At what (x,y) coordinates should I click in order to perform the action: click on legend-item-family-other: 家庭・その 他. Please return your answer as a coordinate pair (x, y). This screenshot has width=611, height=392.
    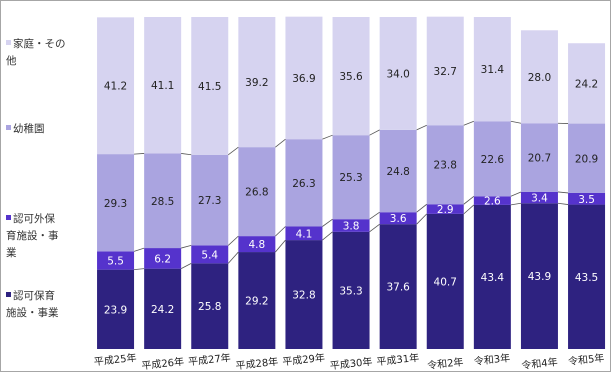
    Looking at the image, I should click on (48, 53).